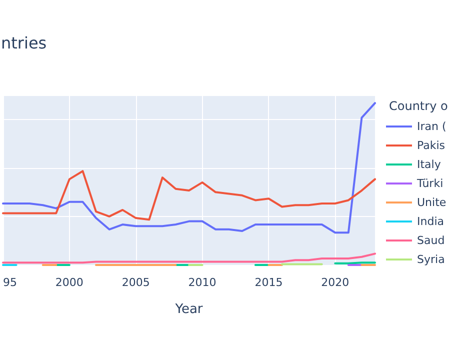  Describe the element at coordinates (136, 282) in the screenshot. I see `x-tick-label: 2005` at that location.